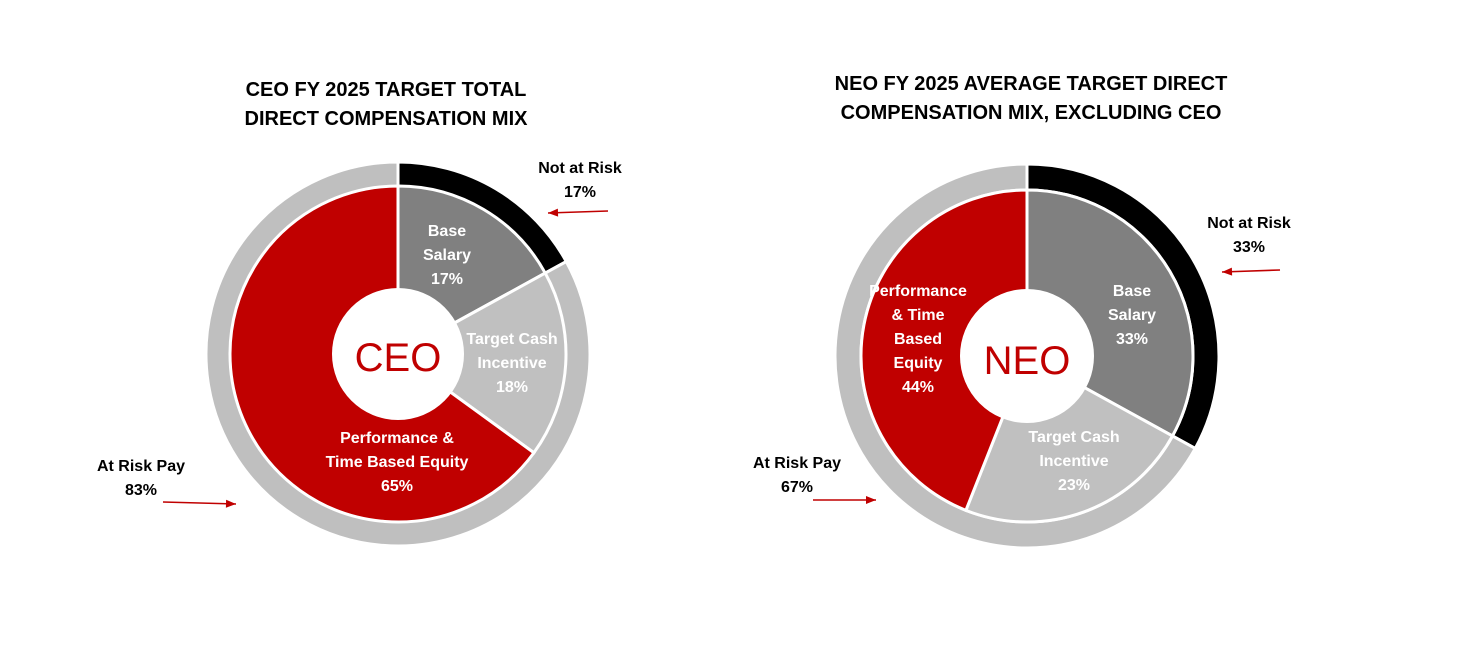  What do you see at coordinates (397, 486) in the screenshot?
I see `slice-value-label: 65%` at bounding box center [397, 486].